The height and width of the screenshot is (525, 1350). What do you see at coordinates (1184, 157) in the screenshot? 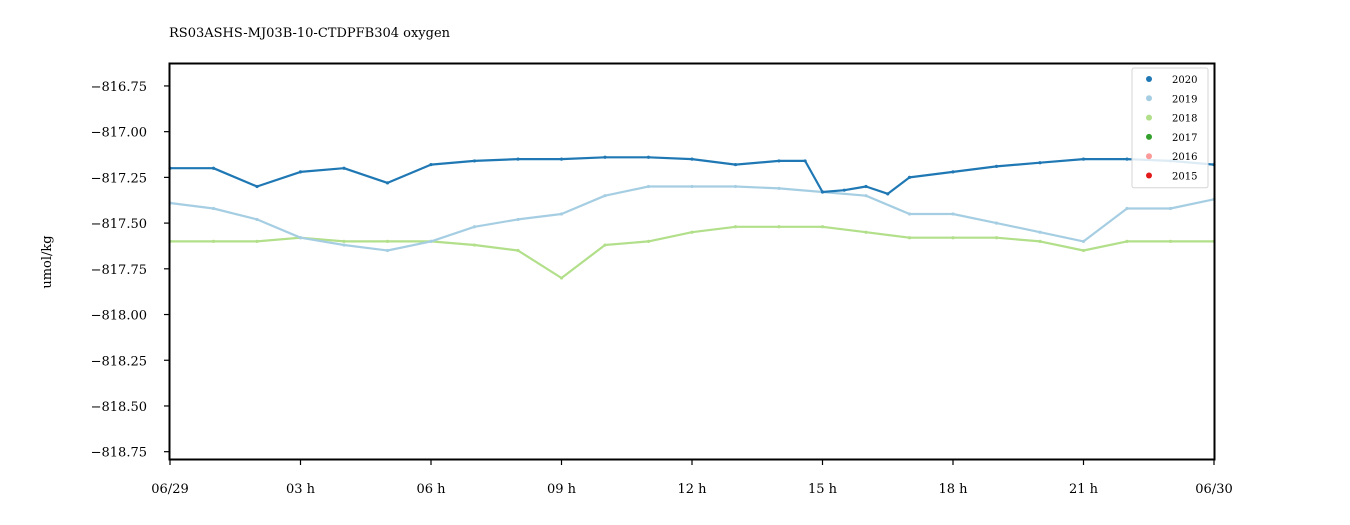
I see `legend-label-2016: 2016` at bounding box center [1184, 157].